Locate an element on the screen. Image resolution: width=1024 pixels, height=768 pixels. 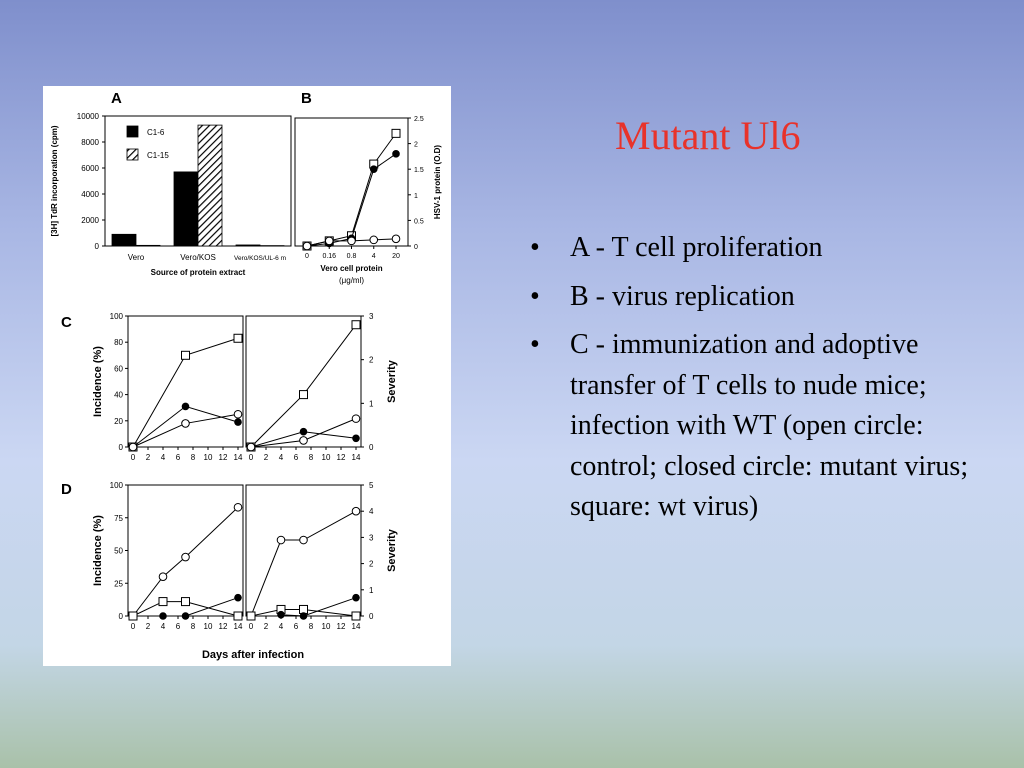
panel-b-ytick-label: 1.5 is located at coordinates (419, 170).